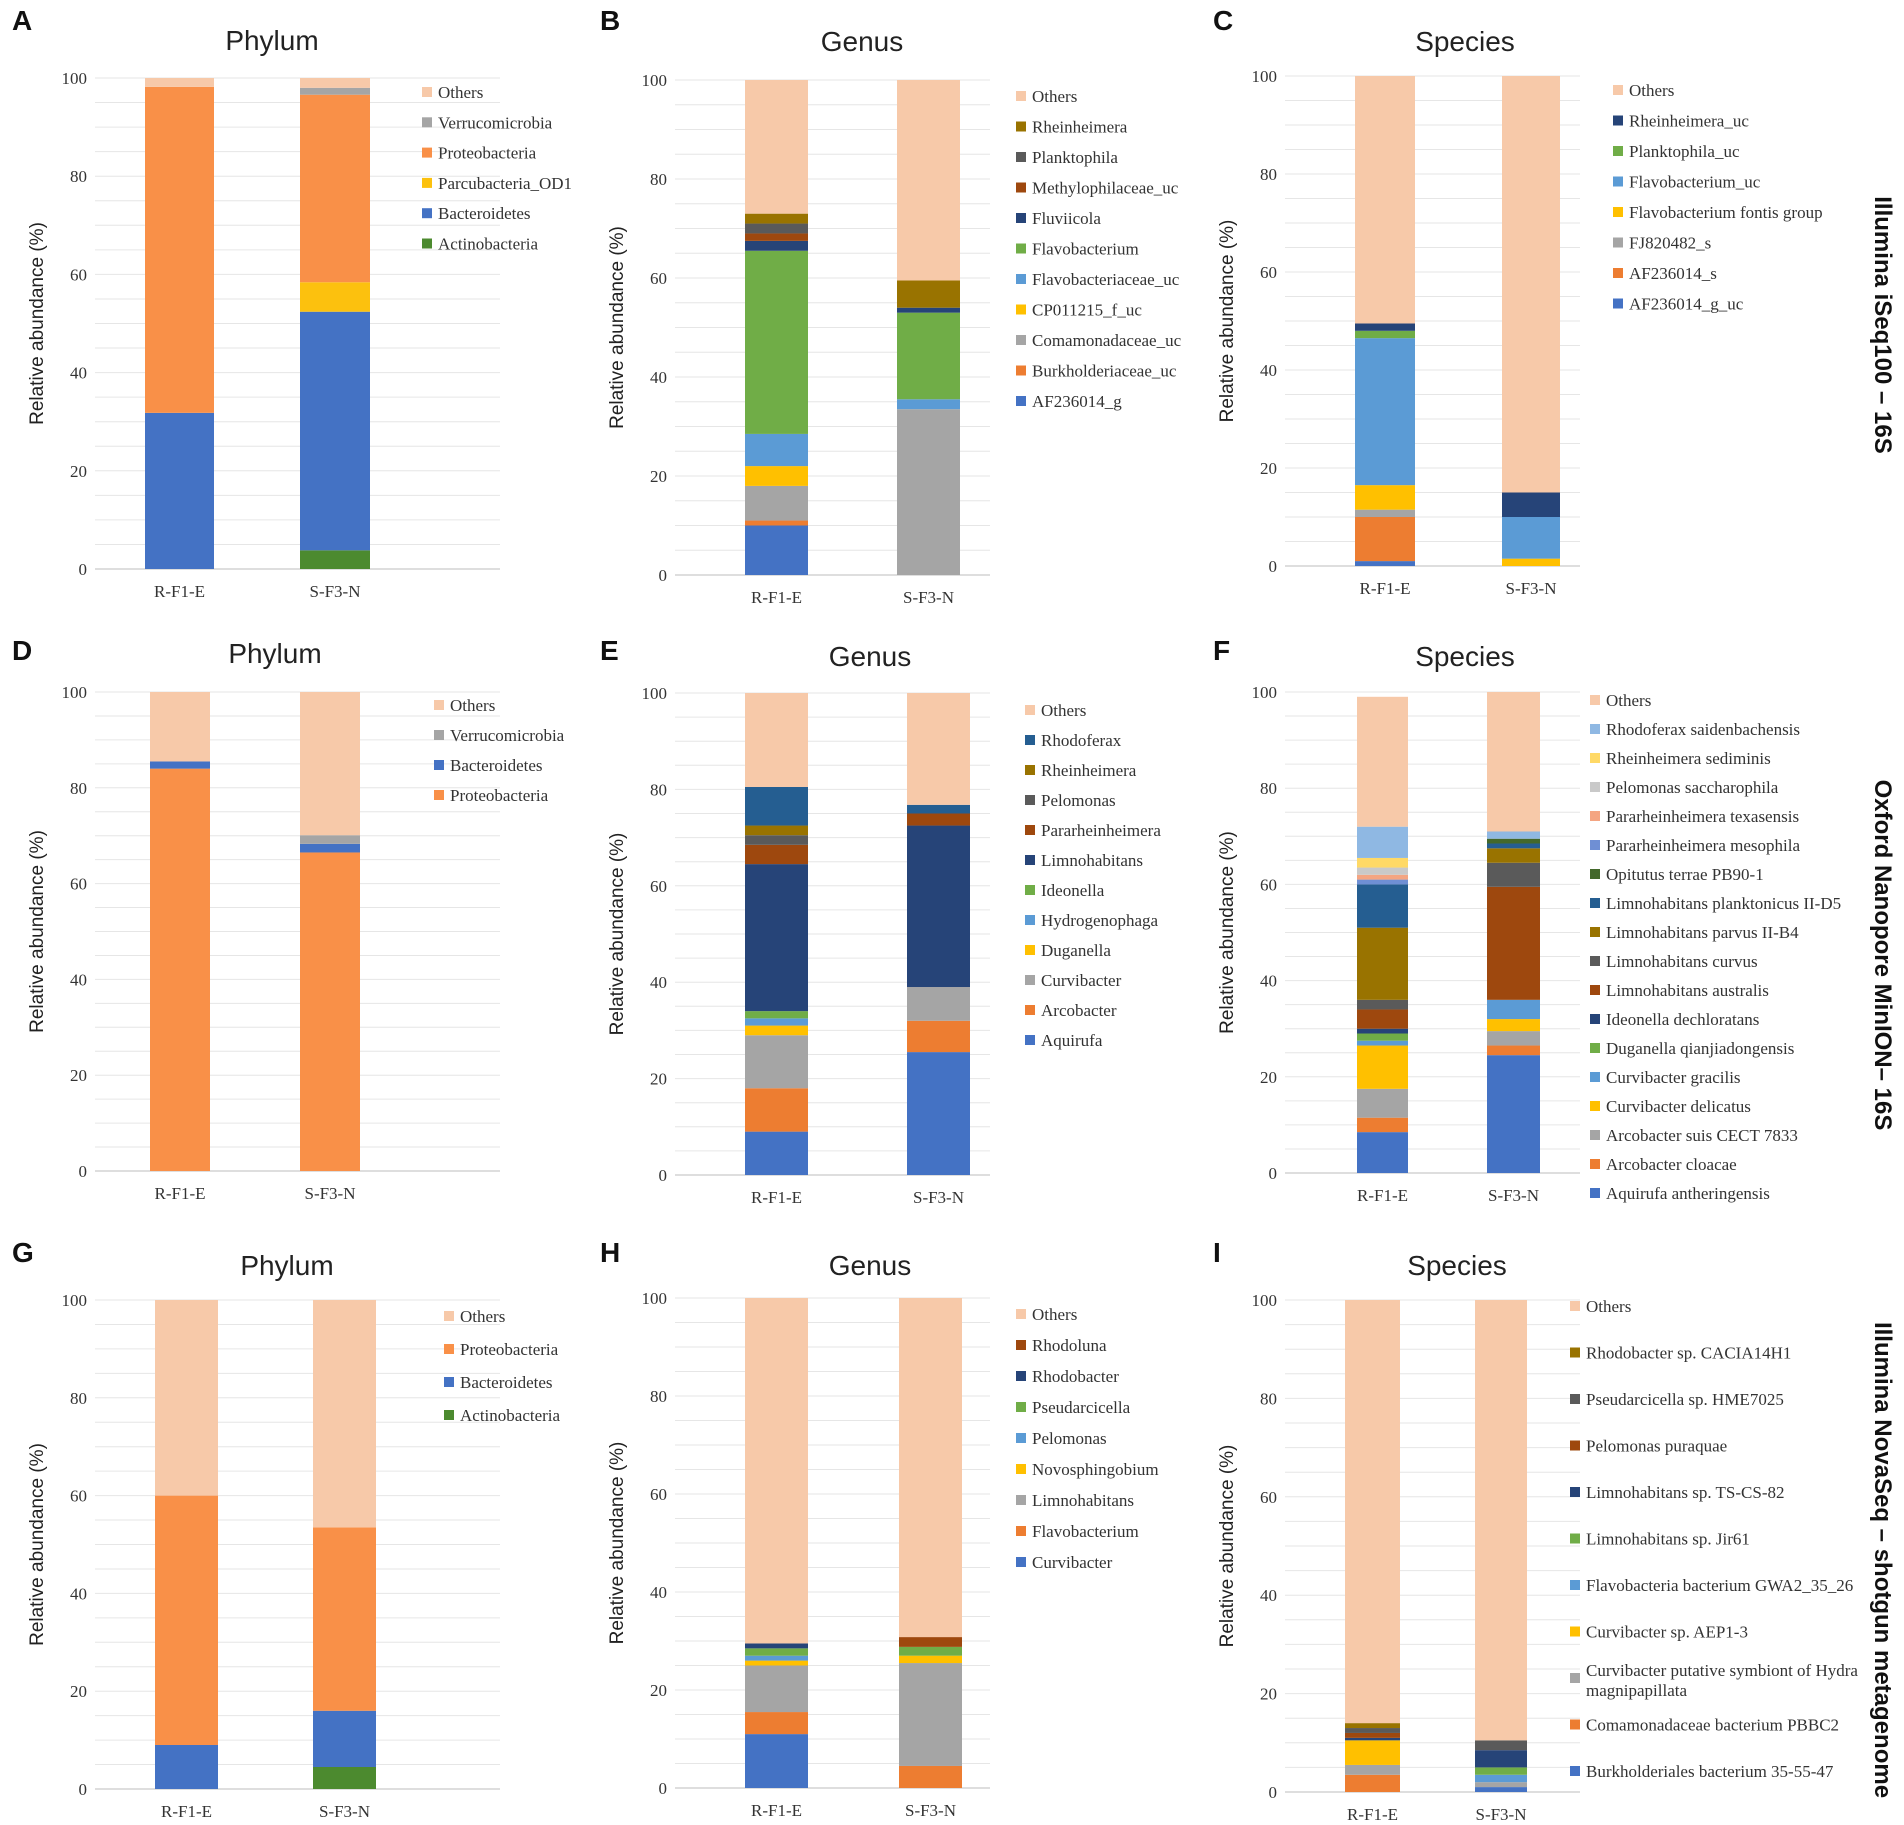 This screenshot has height=1825, width=1904. What do you see at coordinates (776, 1197) in the screenshot?
I see `x-category-label: R-F1-E` at bounding box center [776, 1197].